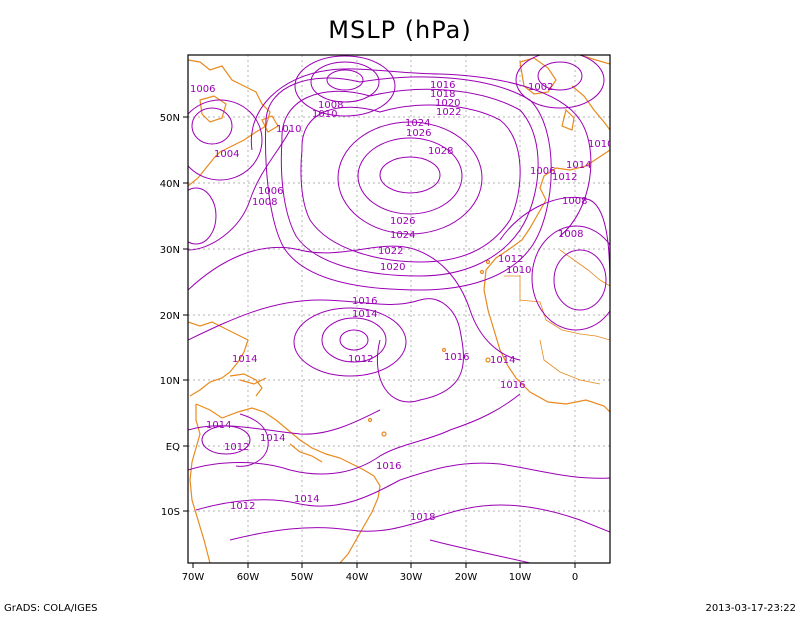 The image size is (800, 618). I want to click on y-tick-label: 30N, so click(170, 250).